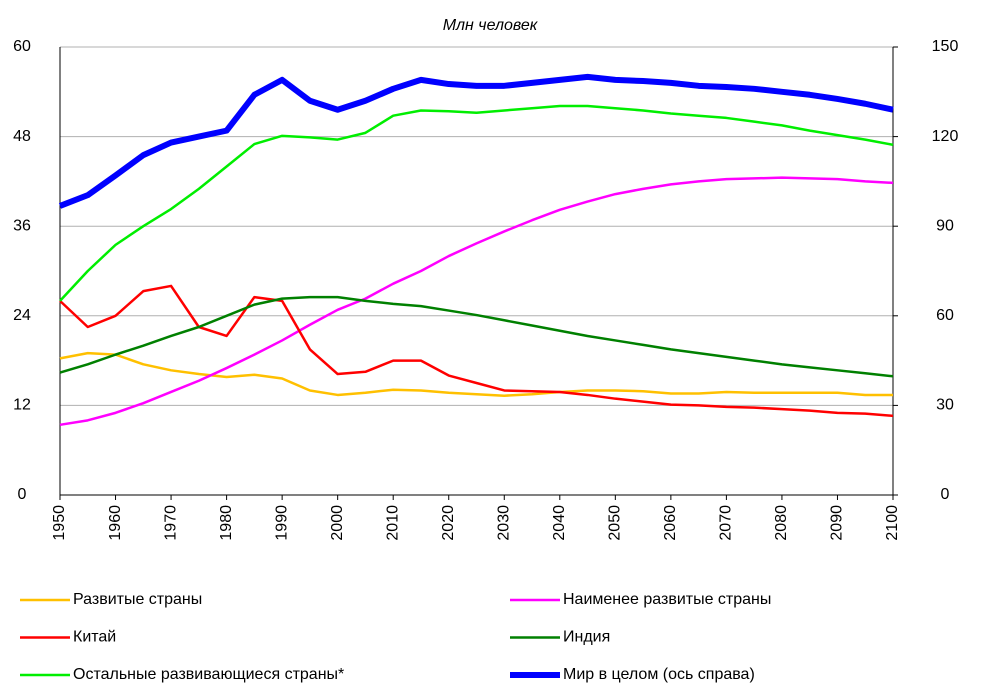  Describe the element at coordinates (22, 136) in the screenshot. I see `y-tick-label: 48` at that location.